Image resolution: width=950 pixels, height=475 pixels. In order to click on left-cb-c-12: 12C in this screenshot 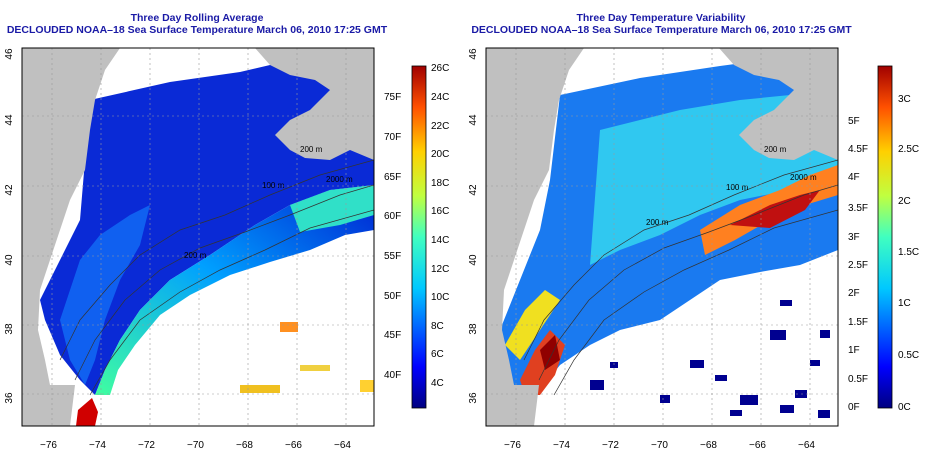, I will do `click(440, 269)`.